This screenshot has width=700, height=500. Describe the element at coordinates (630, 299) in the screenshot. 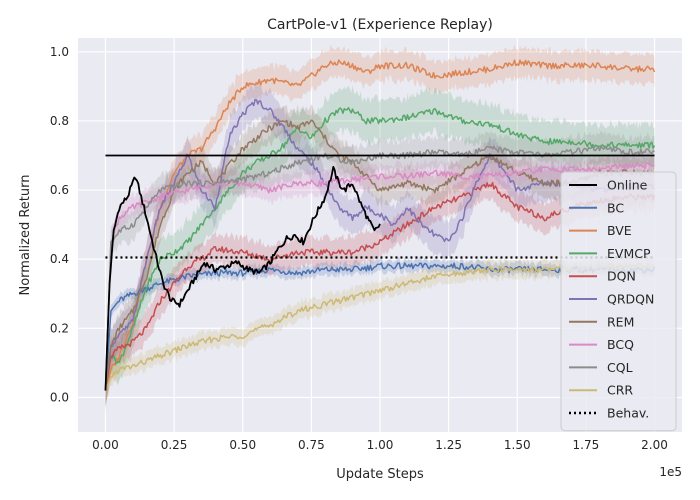

I see `legend-label-qrdqn: QRDQN` at that location.